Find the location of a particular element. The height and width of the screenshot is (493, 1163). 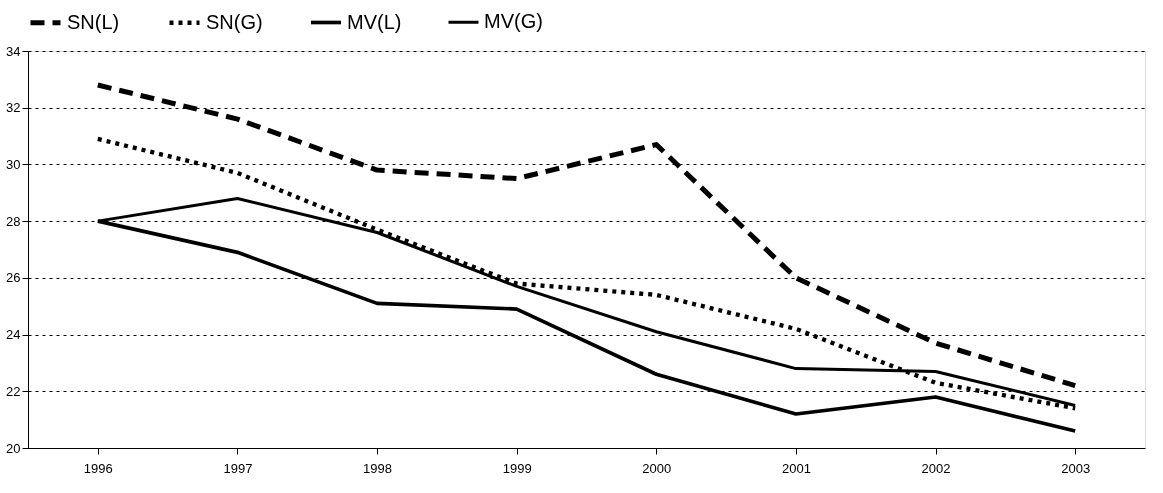

y-tick-label: 30 is located at coordinates (13, 164).